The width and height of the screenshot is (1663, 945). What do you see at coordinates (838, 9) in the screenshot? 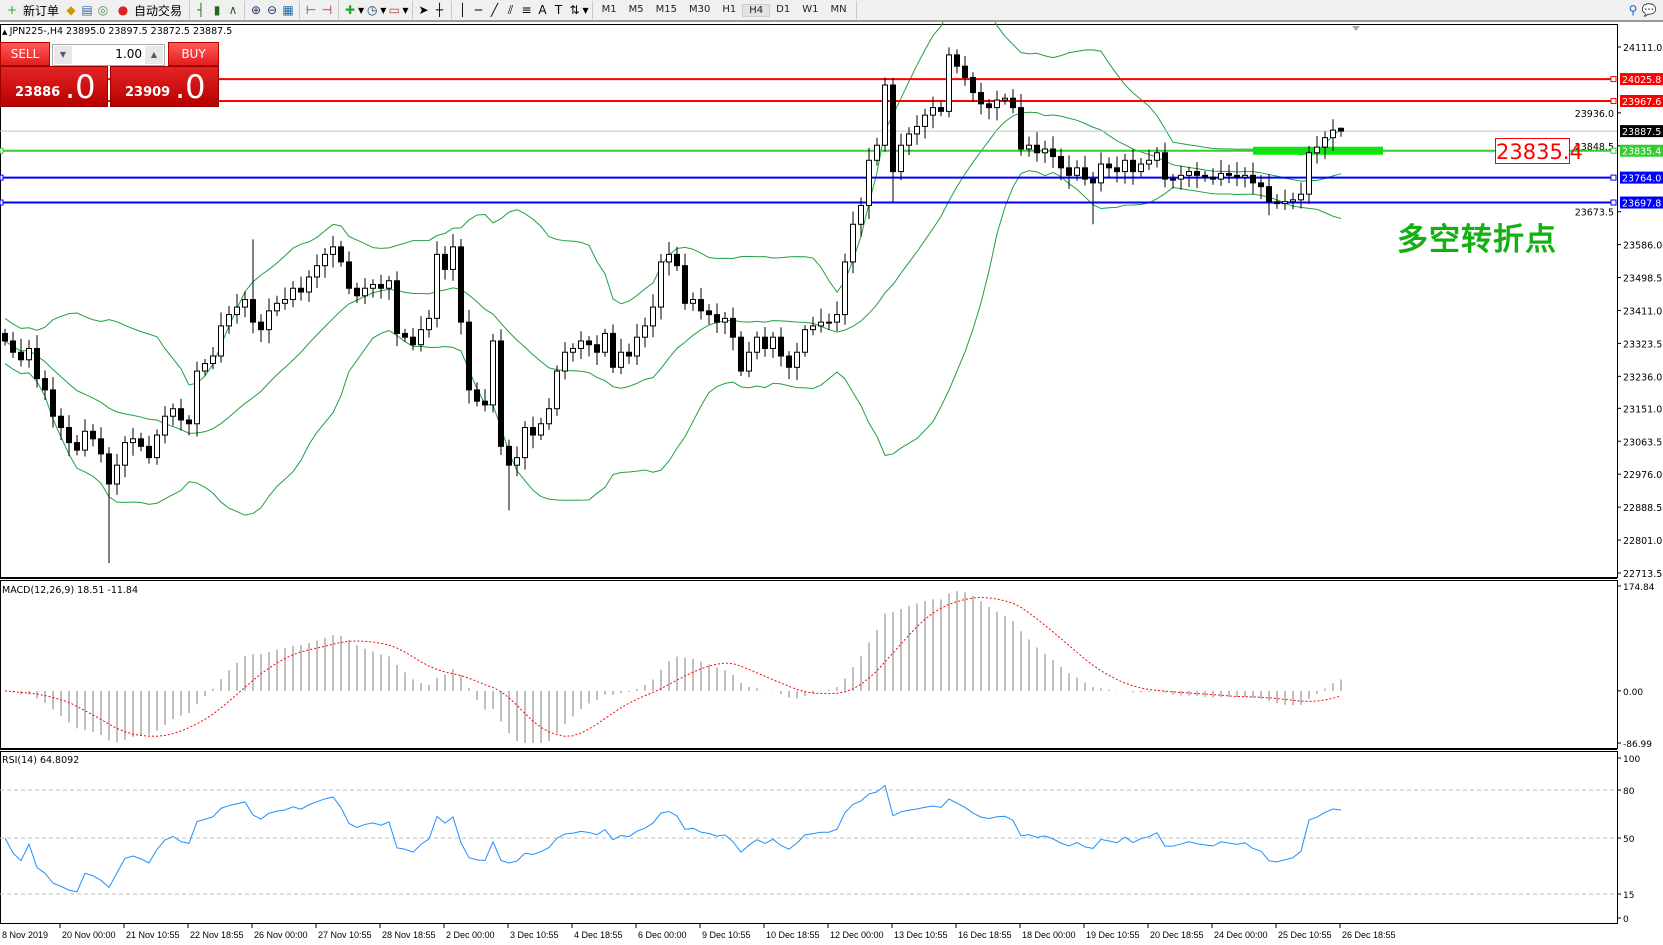
I see `timeframe-mn: MN` at bounding box center [838, 9].